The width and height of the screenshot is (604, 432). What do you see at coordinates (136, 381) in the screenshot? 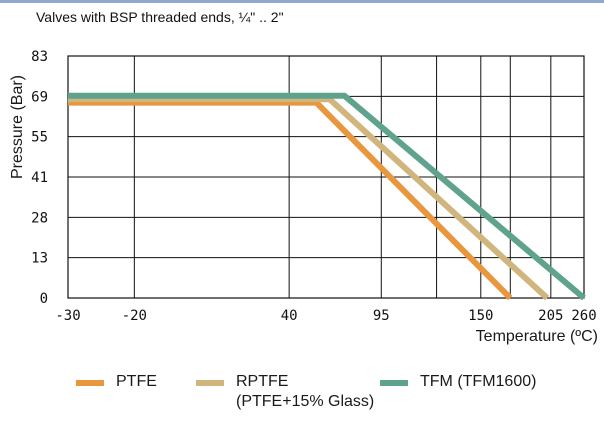
I see `legend-label-ptfe: PTFE` at bounding box center [136, 381].